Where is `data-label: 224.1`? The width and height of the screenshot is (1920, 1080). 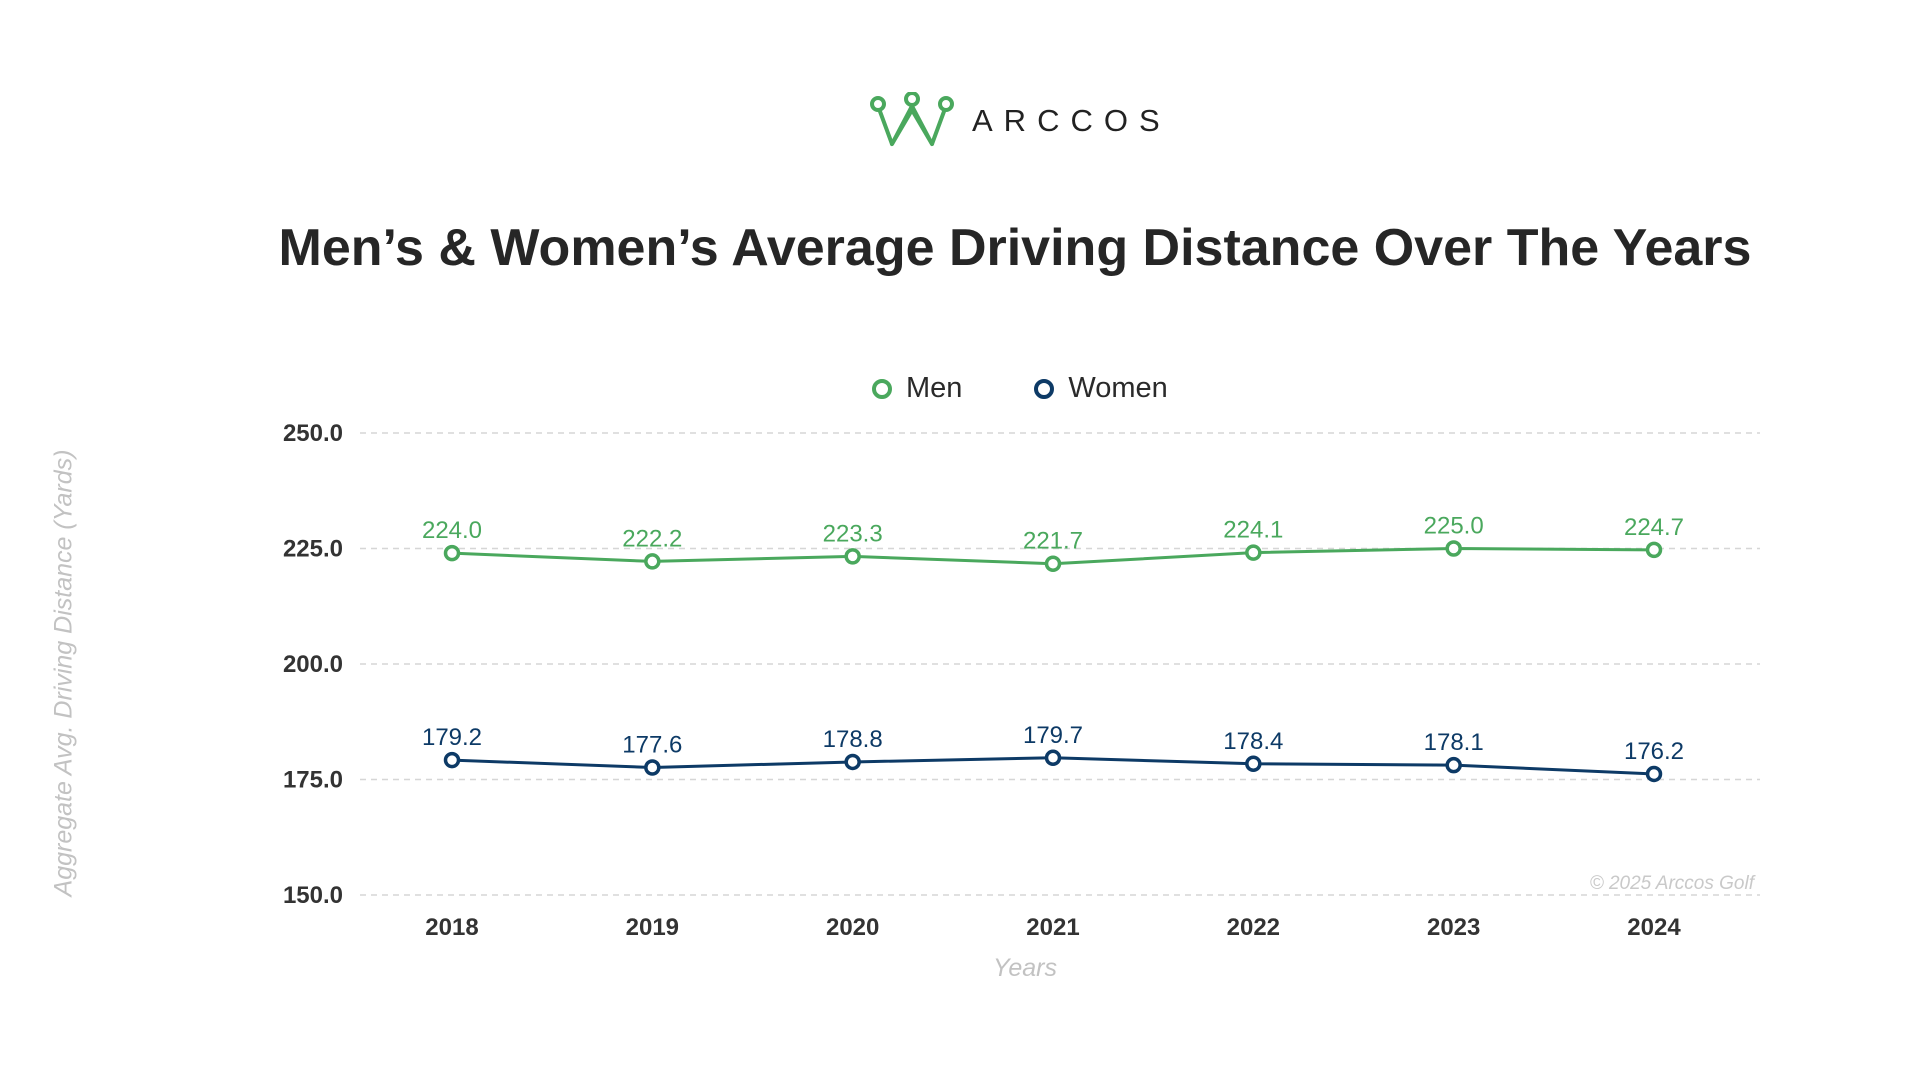
data-label: 224.1 is located at coordinates (1253, 530).